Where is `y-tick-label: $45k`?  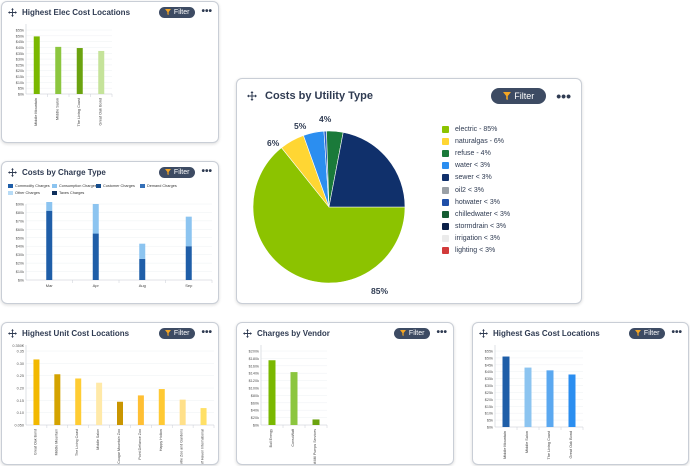 y-tick-label: $45k is located at coordinates (20, 42).